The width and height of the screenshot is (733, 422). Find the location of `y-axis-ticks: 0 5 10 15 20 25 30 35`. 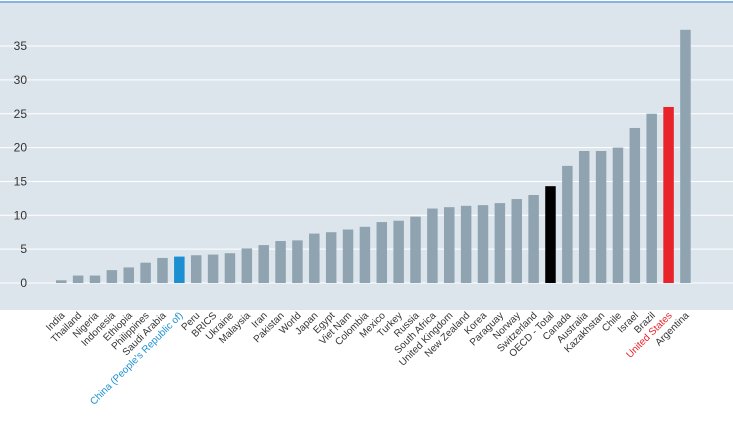

y-axis-ticks: 0 5 10 15 20 25 30 35 is located at coordinates (21, 164).